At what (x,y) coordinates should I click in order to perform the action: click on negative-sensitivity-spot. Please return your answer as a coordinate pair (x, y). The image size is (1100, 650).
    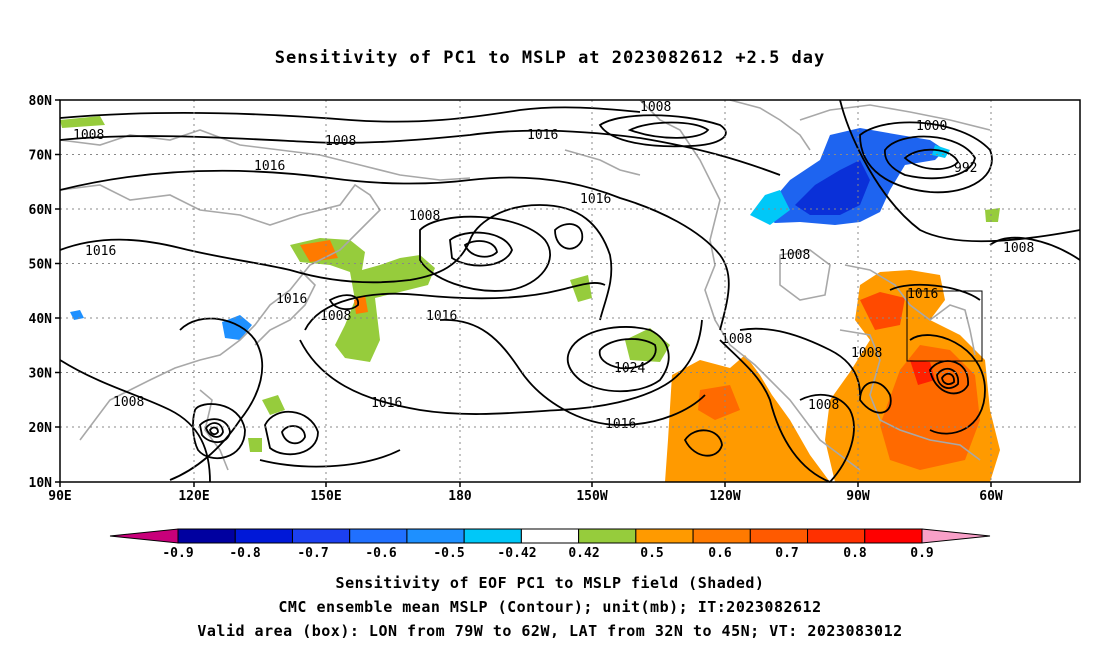
    Looking at the image, I should click on (237, 327).